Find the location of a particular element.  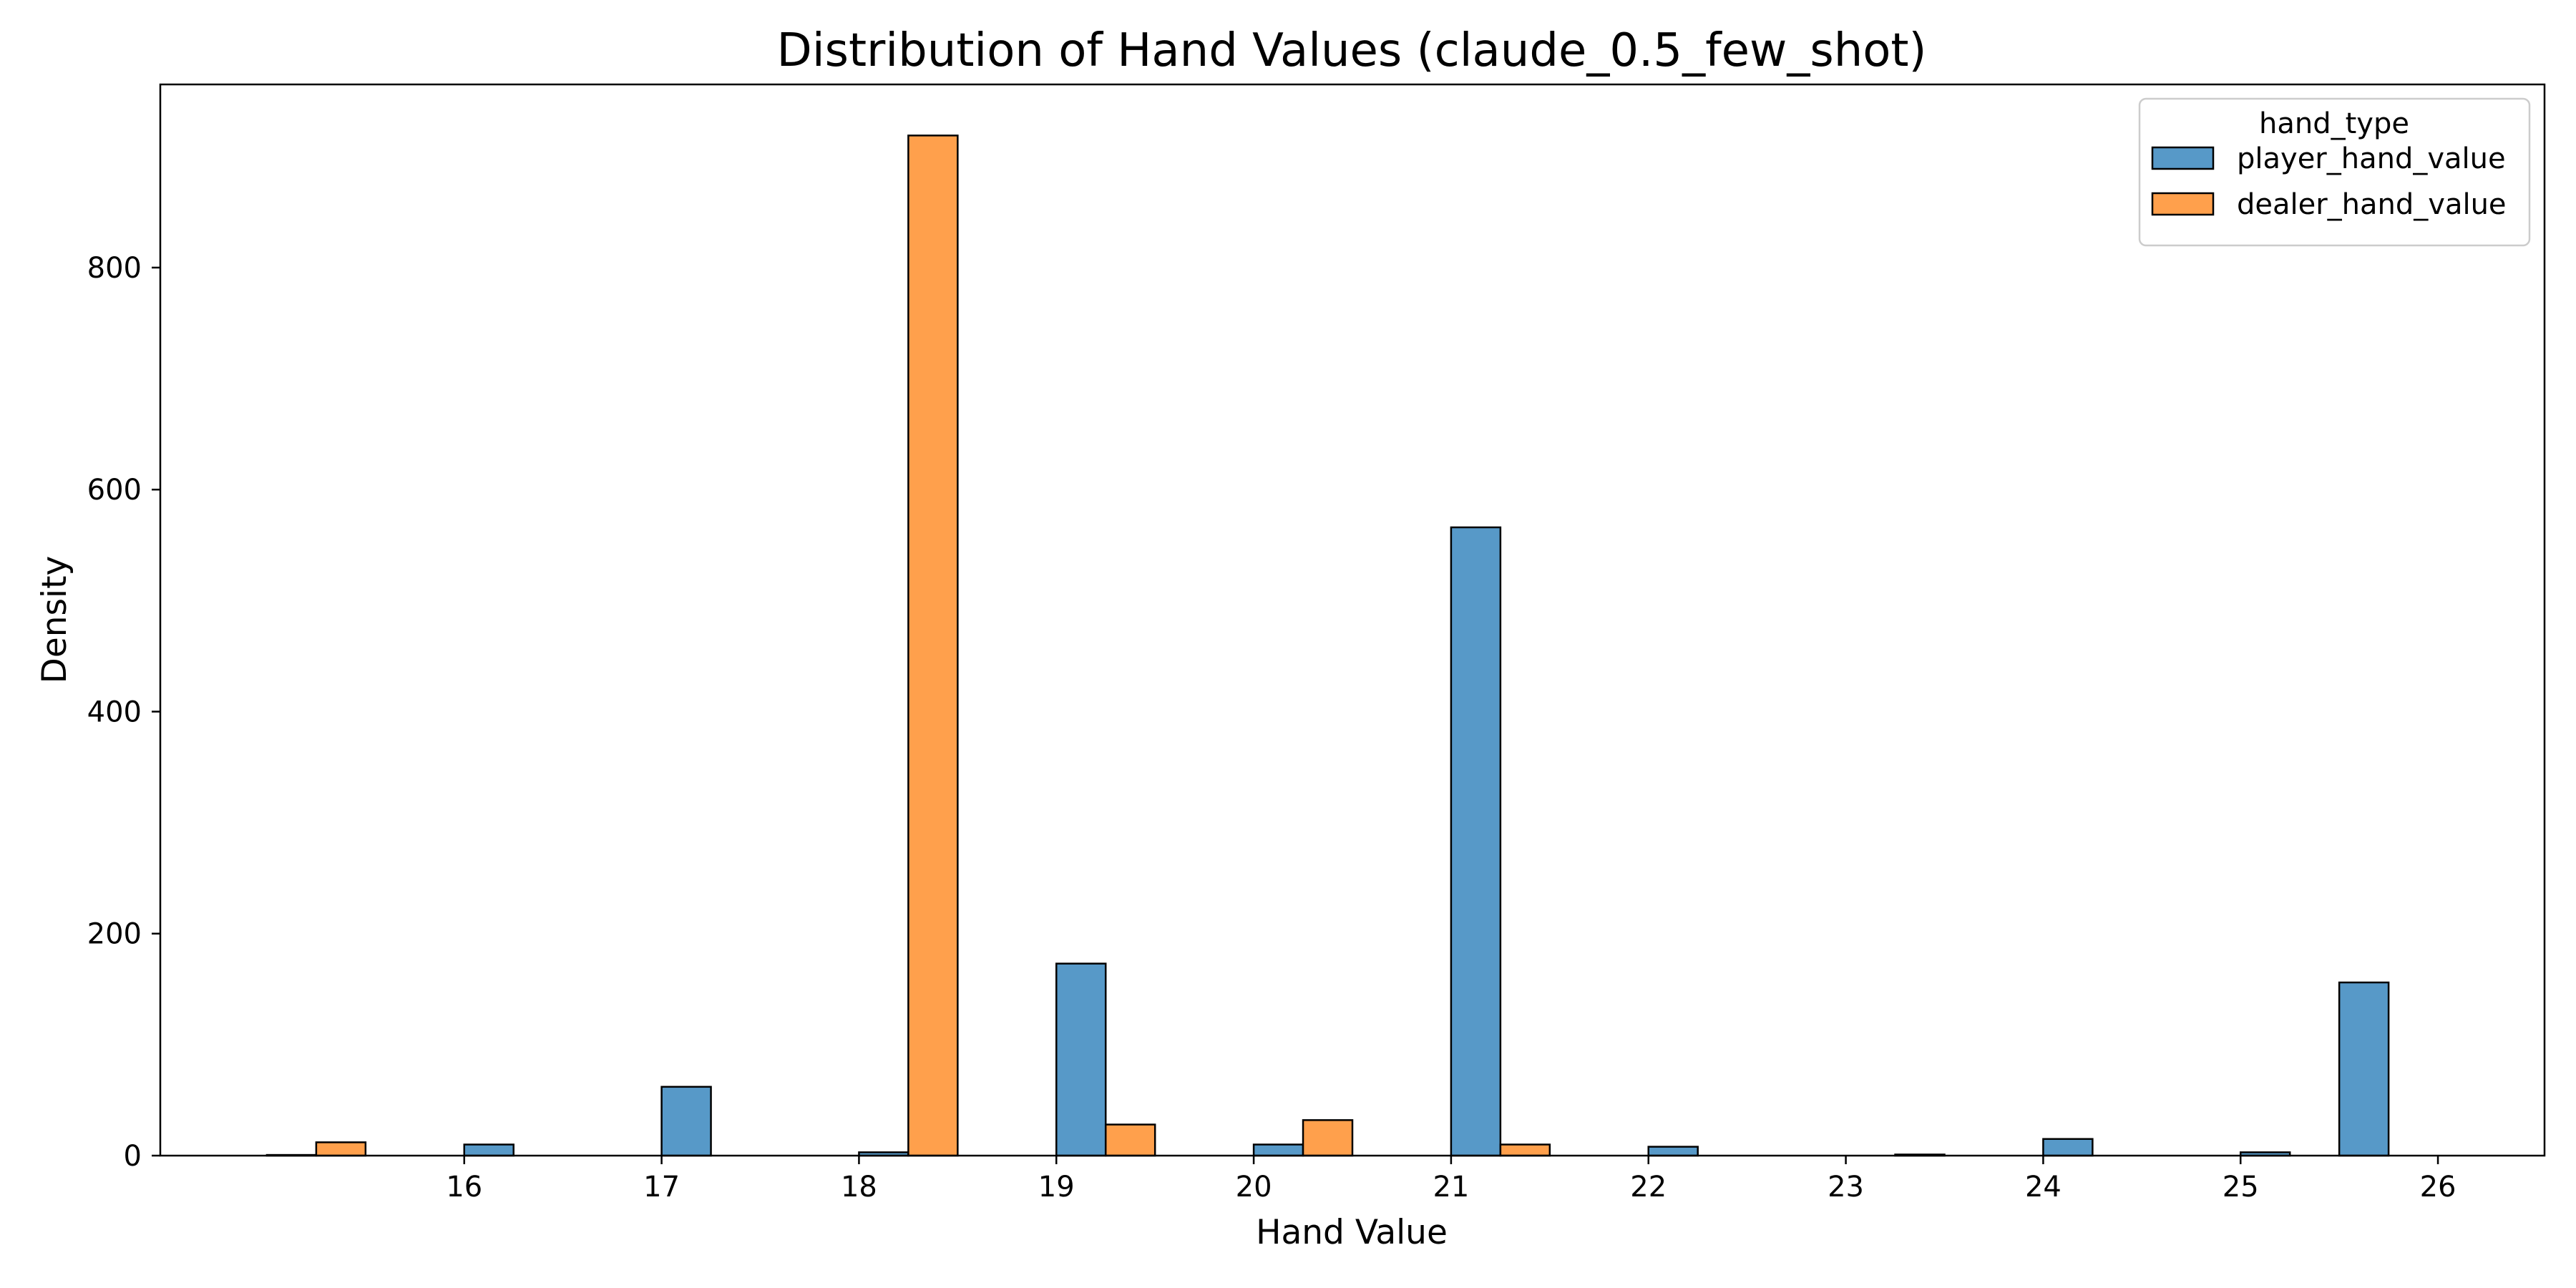

legend-label-player_hand_value: player_hand_value is located at coordinates (2371, 158).